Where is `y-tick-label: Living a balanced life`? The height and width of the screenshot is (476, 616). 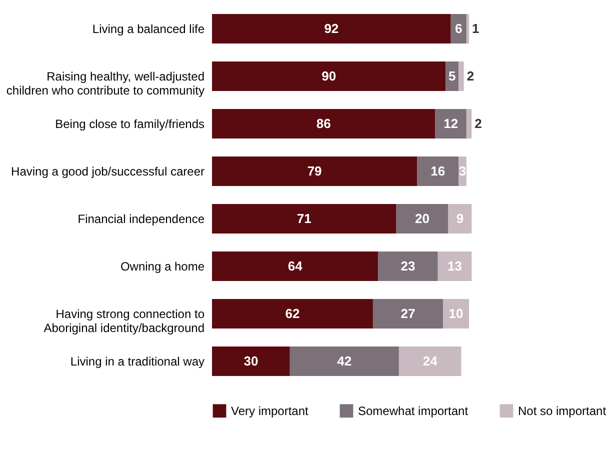 y-tick-label: Living a balanced life is located at coordinates (148, 29).